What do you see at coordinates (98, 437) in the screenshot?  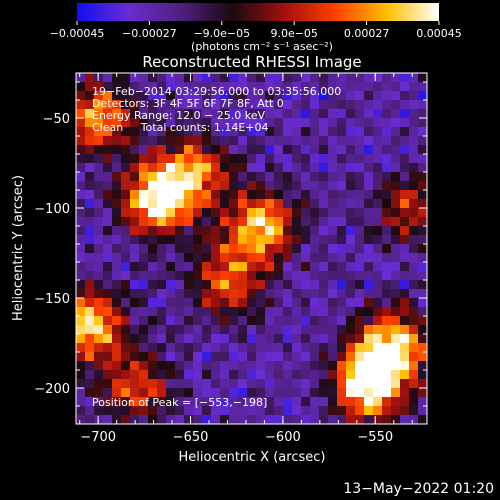 I see `x-tick-label: −700` at bounding box center [98, 437].